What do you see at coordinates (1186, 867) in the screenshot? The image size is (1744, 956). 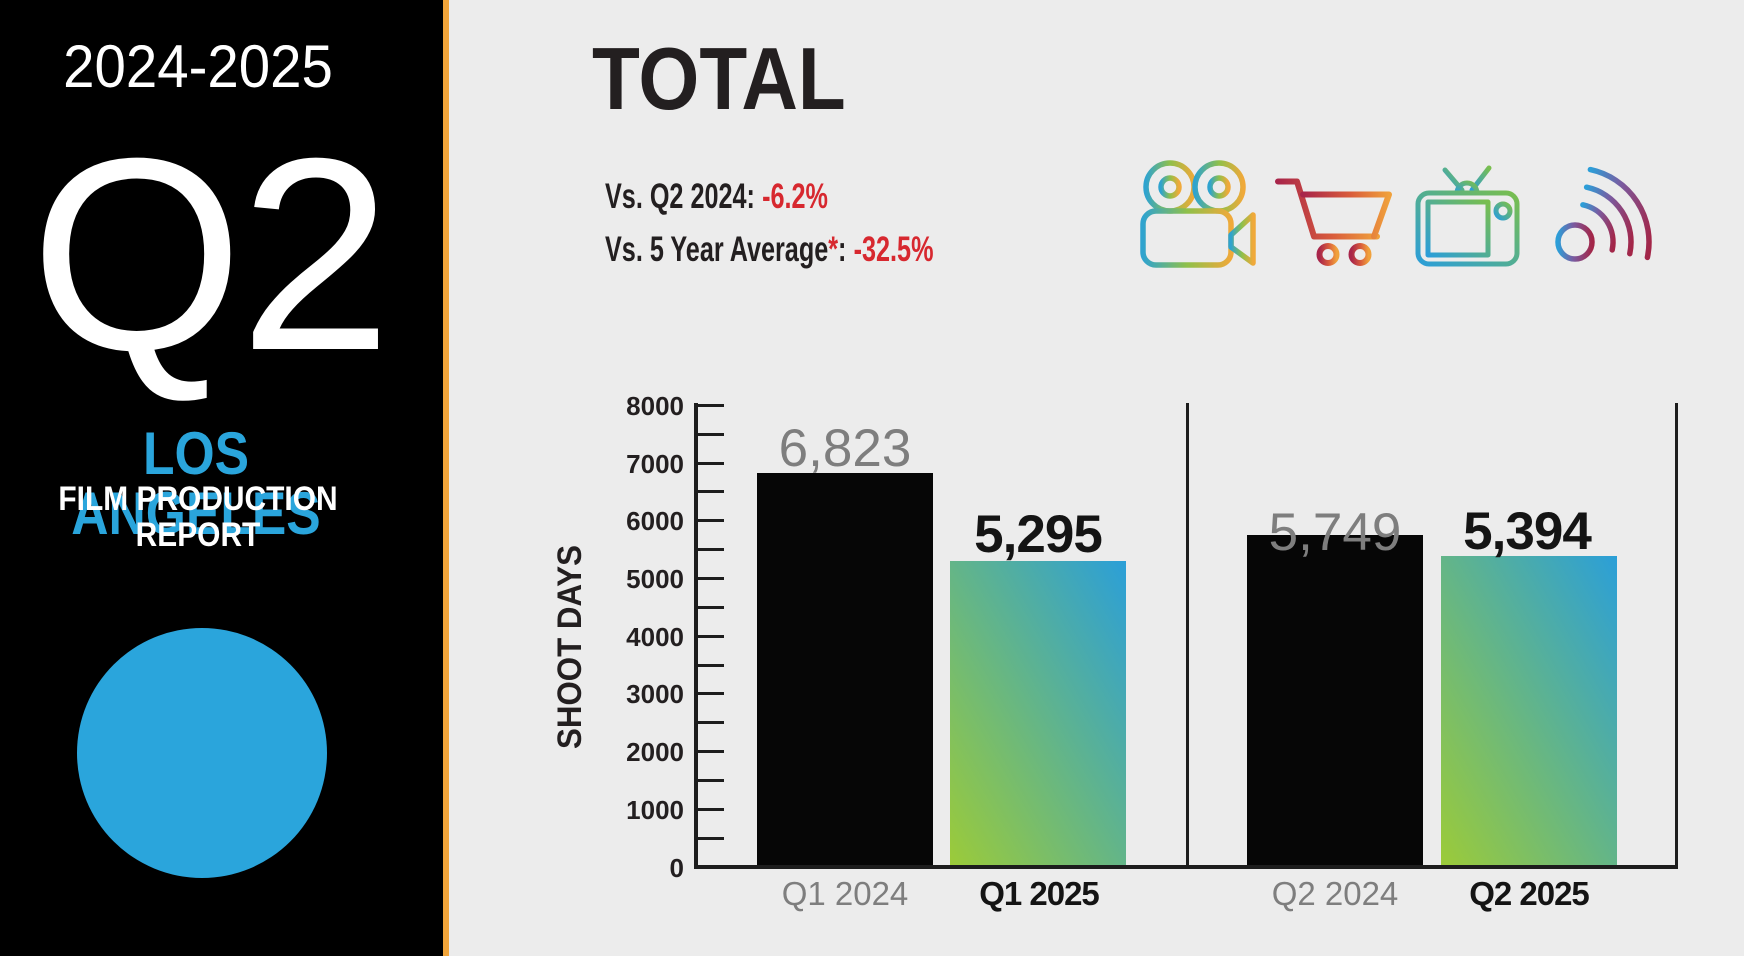 I see `x-axis-baseline` at bounding box center [1186, 867].